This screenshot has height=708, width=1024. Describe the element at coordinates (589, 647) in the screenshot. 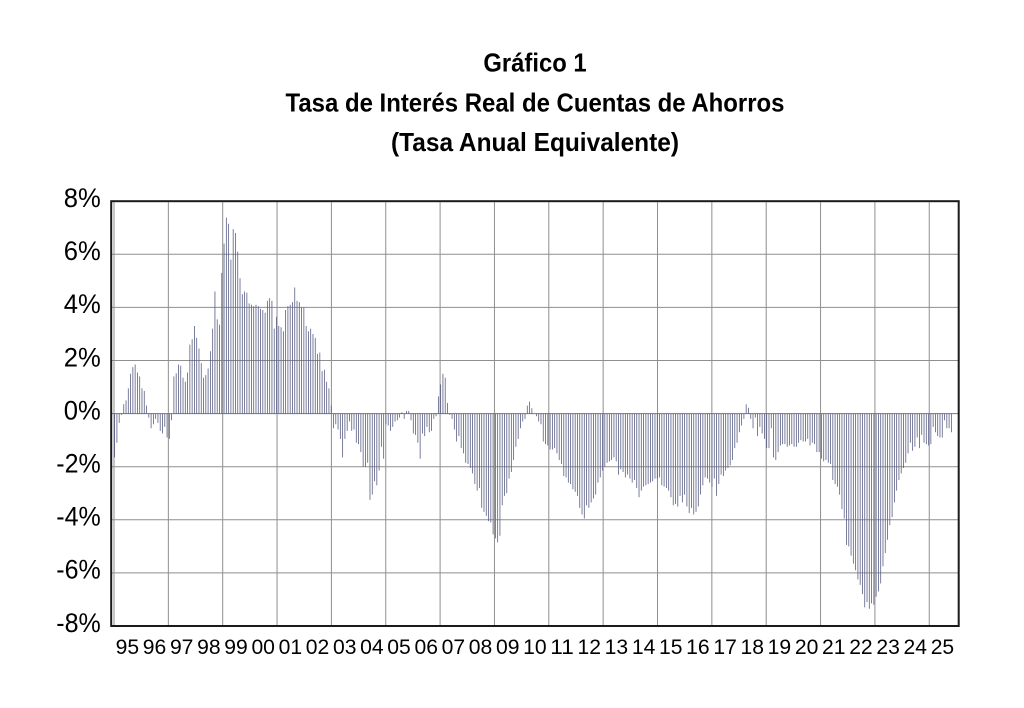

I see `svg-text: 12` at that location.